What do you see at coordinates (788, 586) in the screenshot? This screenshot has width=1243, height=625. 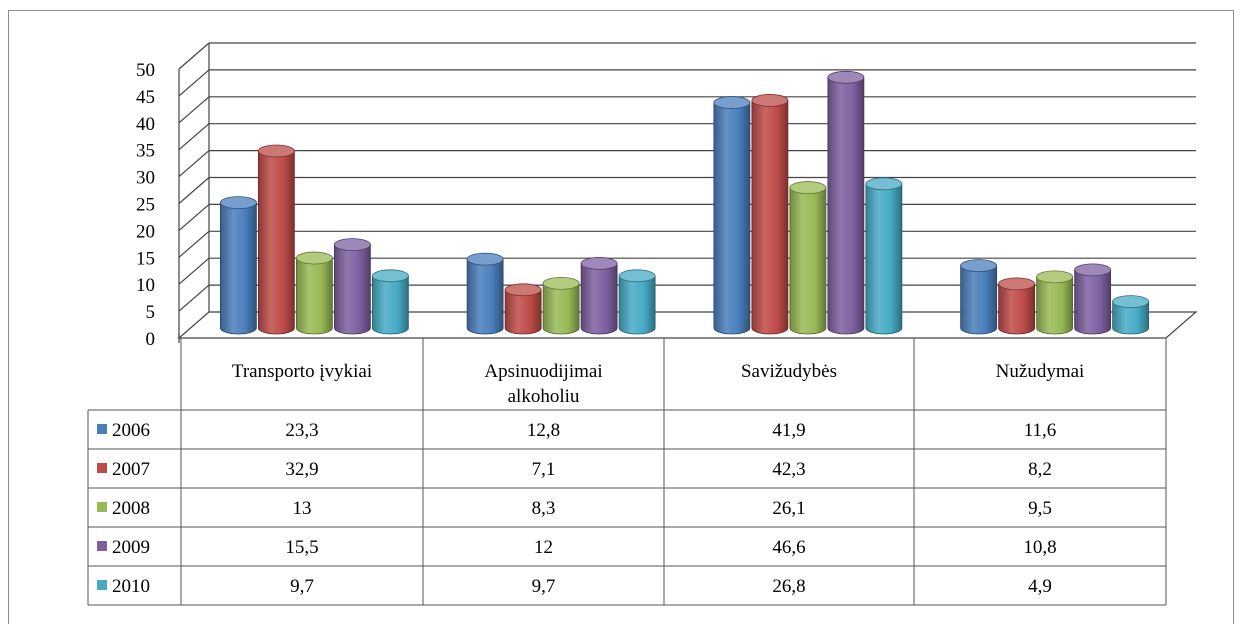 I see `table-cell-value: 26,8` at bounding box center [788, 586].